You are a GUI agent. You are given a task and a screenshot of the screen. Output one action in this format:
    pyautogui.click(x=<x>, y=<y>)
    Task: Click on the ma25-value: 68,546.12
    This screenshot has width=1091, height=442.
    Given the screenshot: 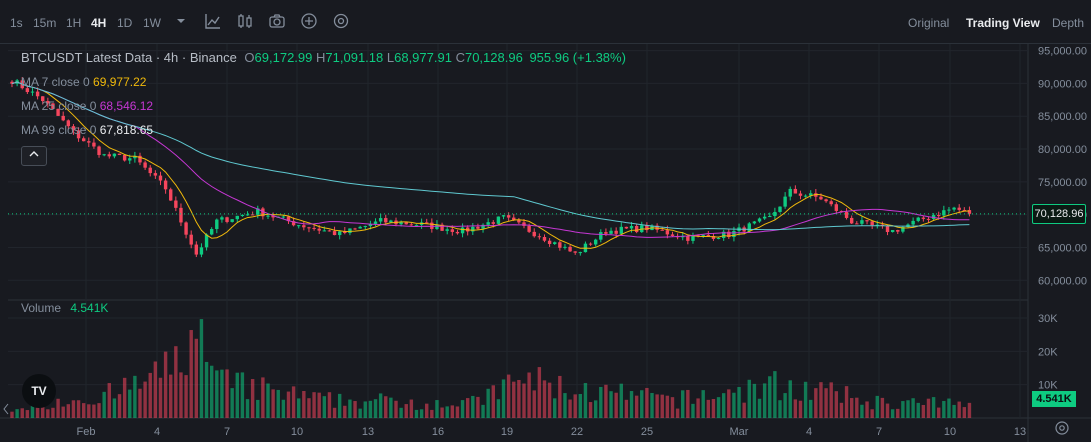 What is the action you would take?
    pyautogui.click(x=126, y=106)
    